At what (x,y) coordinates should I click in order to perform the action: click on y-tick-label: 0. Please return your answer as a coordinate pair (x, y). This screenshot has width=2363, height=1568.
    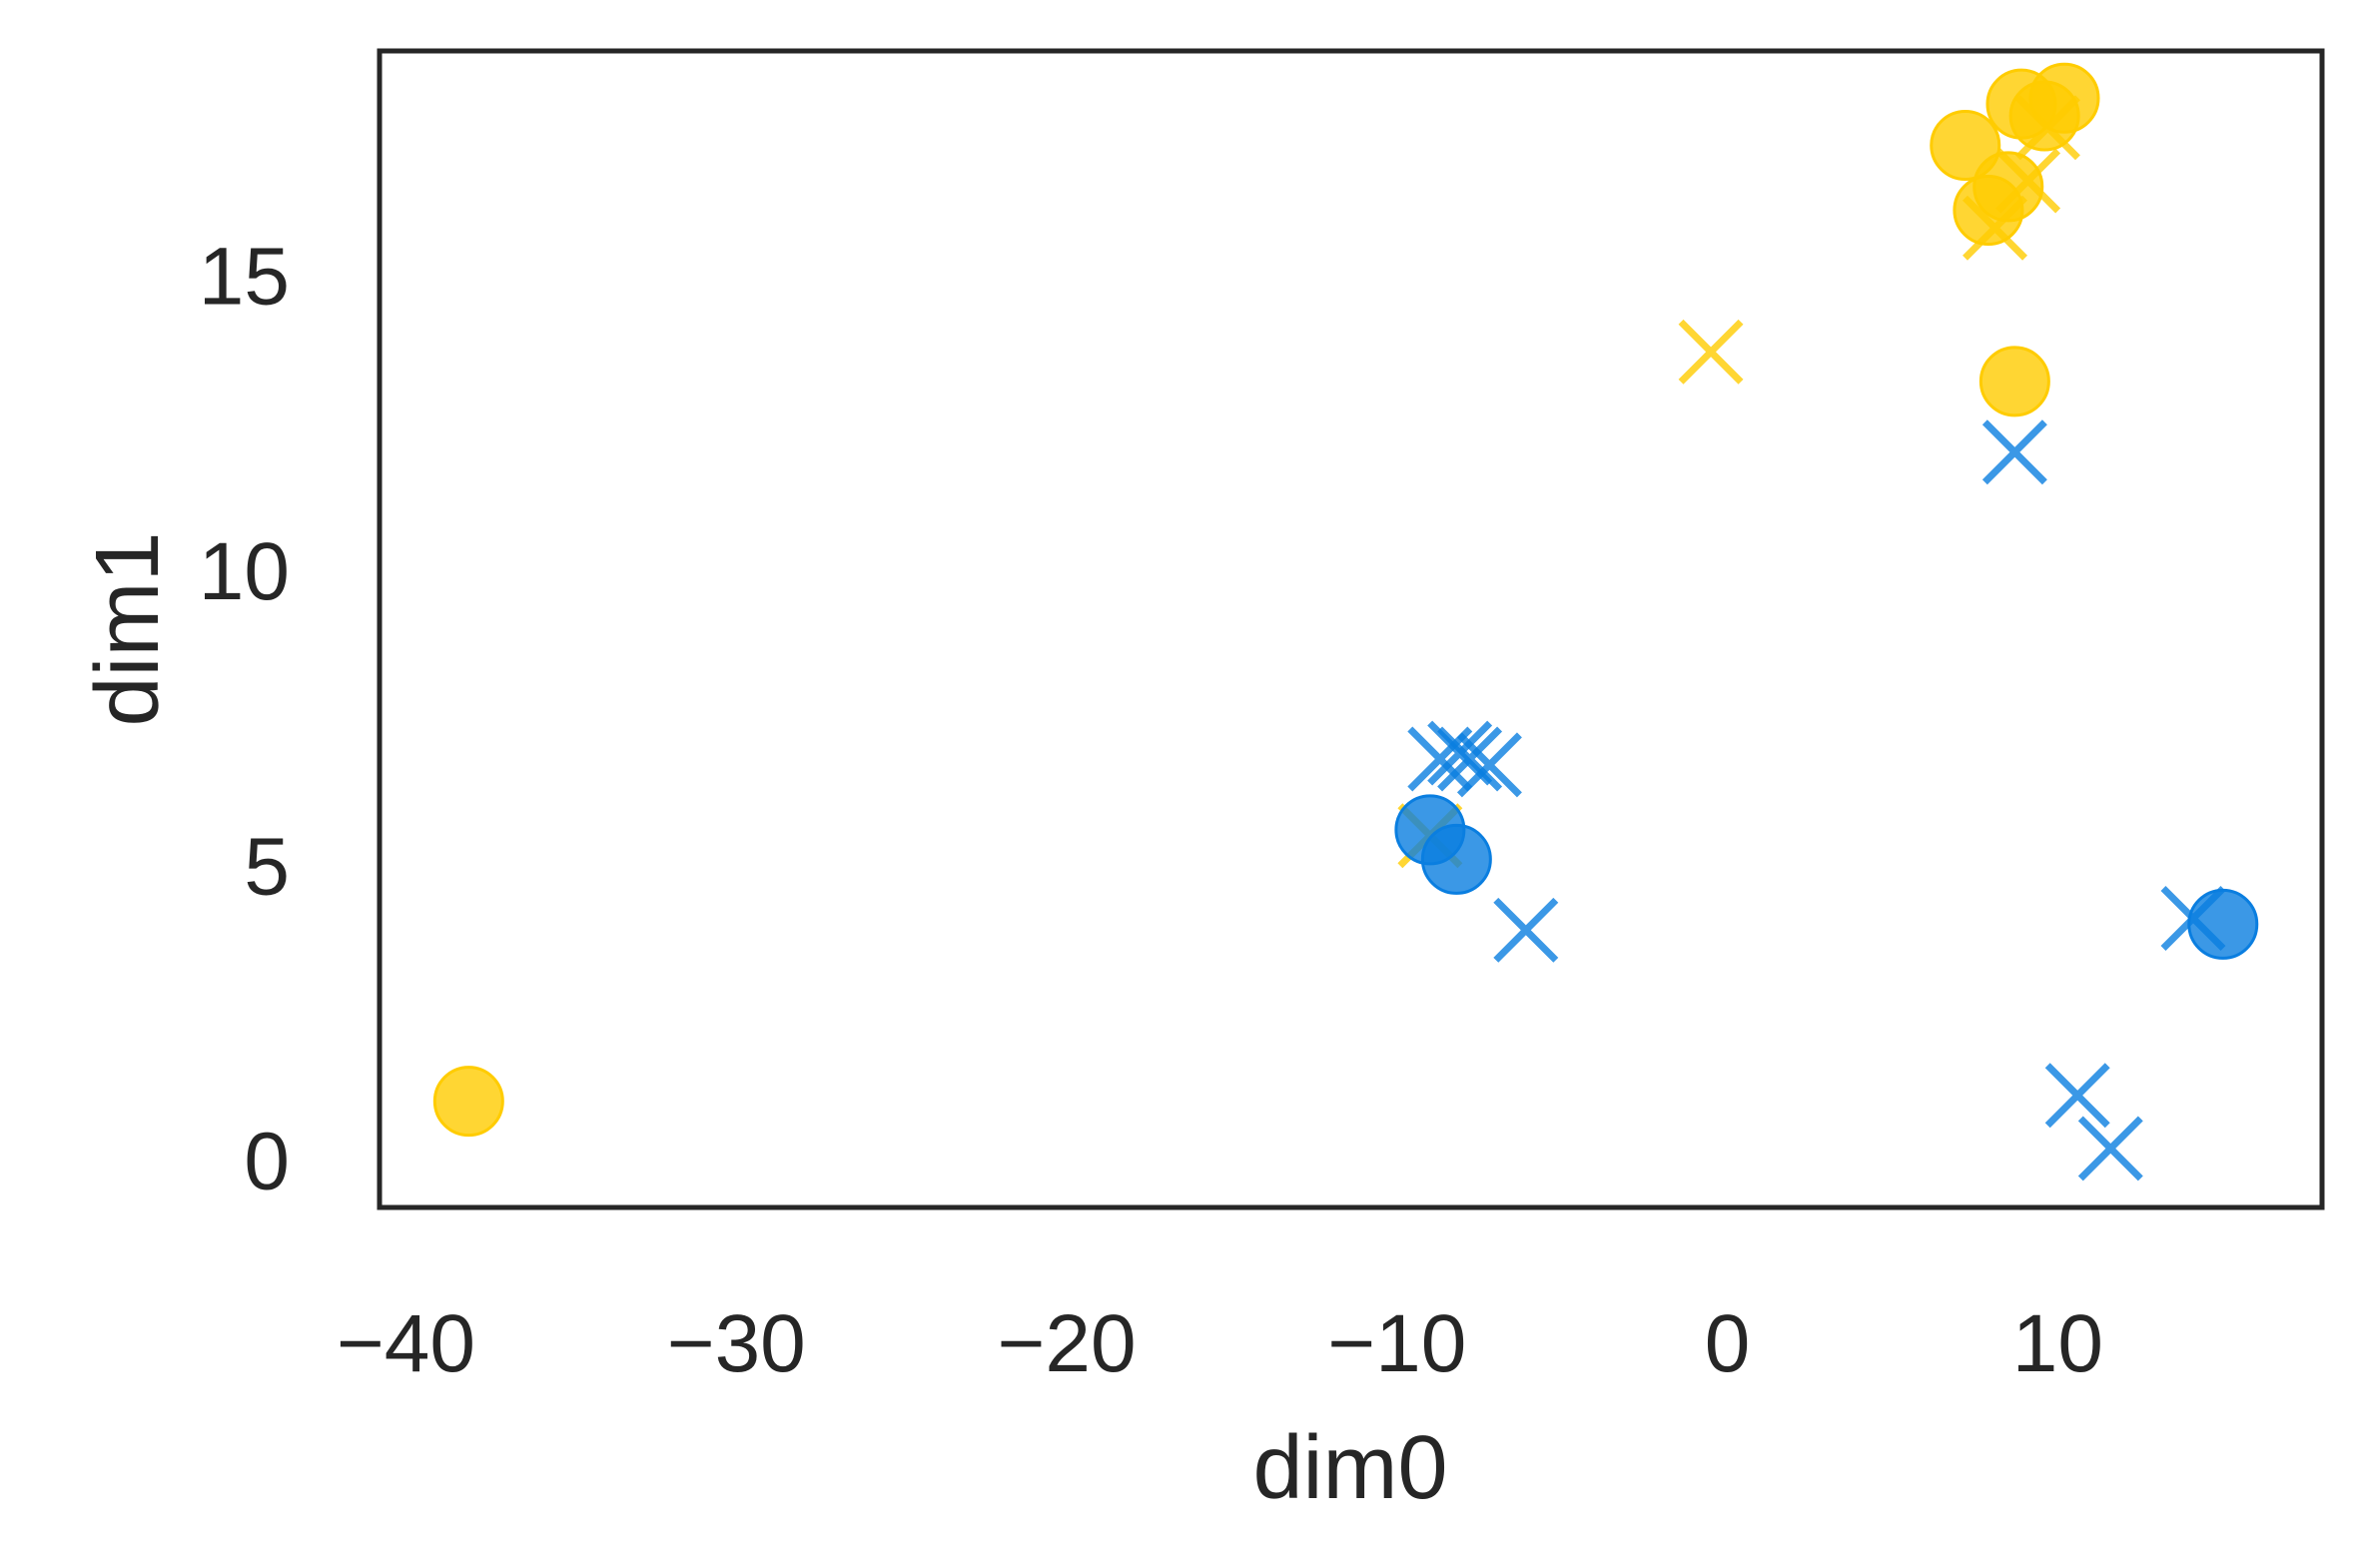
    Looking at the image, I should click on (267, 1162).